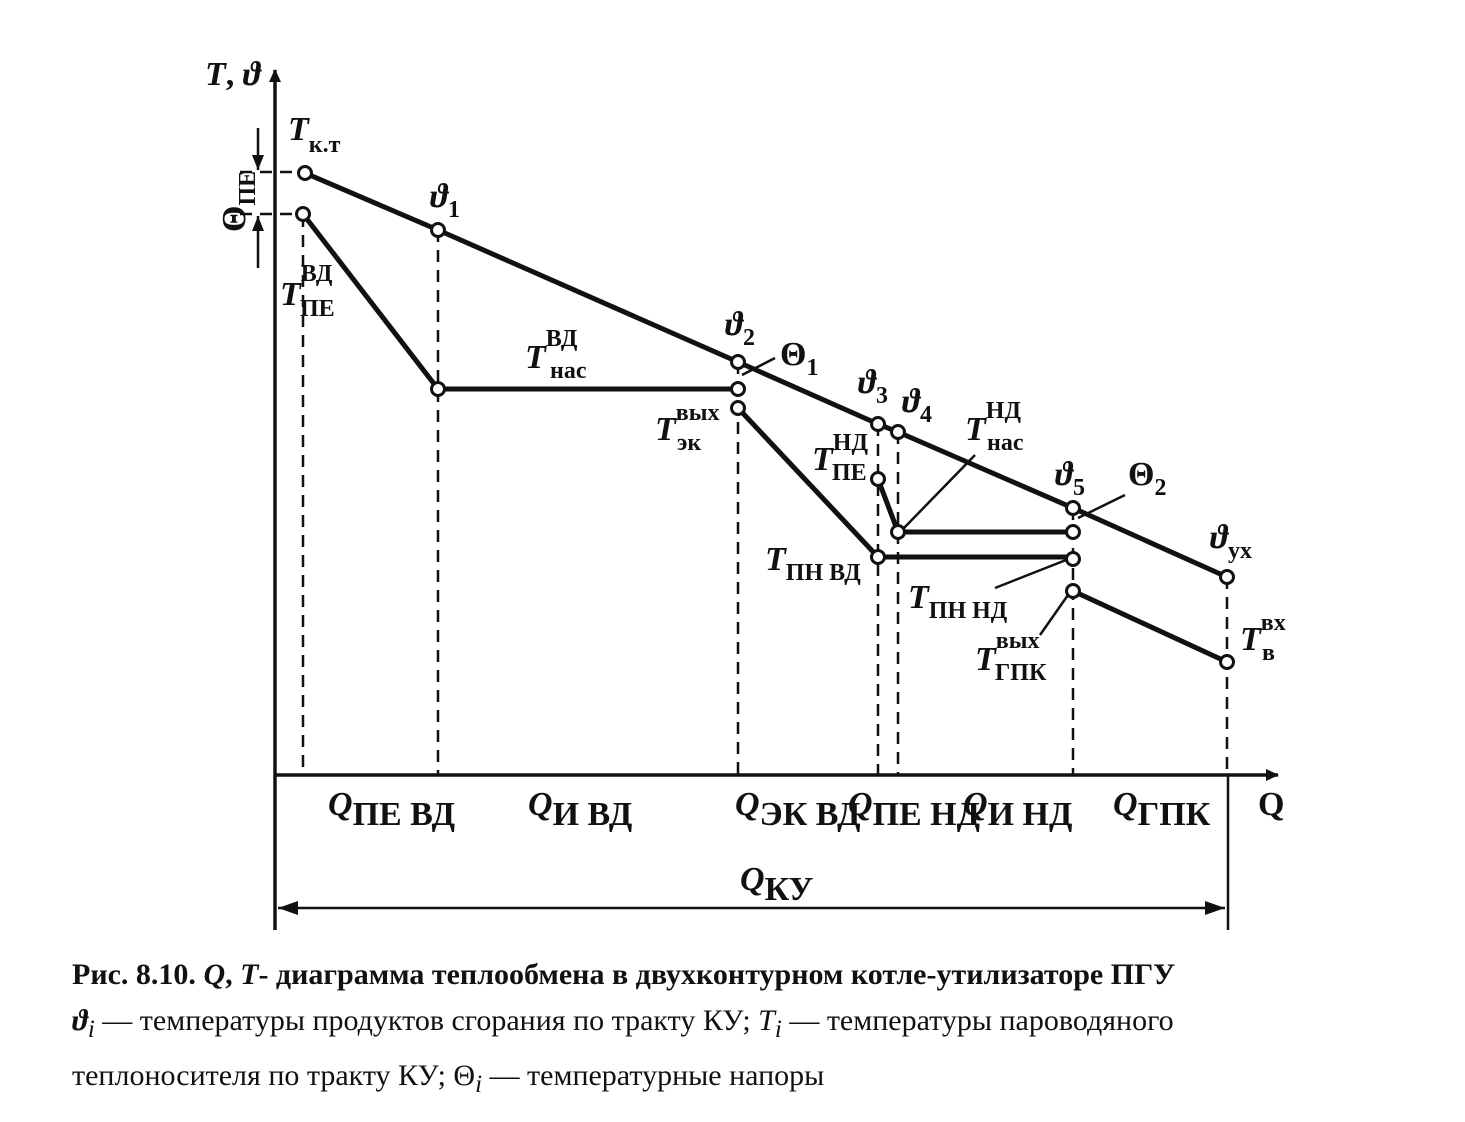  What do you see at coordinates (653, 1075) in the screenshot?
I see `caption-line3-text2: — температурные напоры` at bounding box center [653, 1075].